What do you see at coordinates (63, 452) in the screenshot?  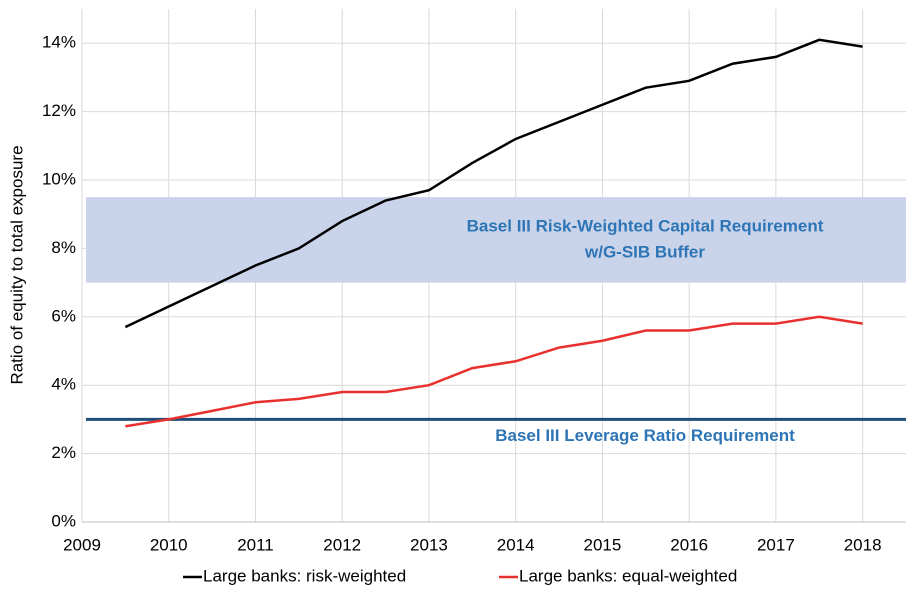 I see `y-tick-label: 2%` at bounding box center [63, 452].